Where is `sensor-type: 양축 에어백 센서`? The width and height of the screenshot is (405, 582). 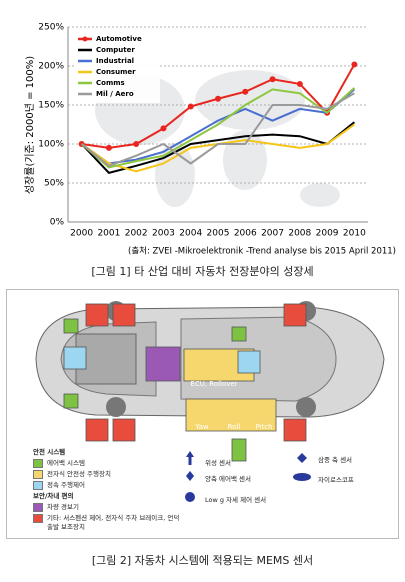
sensor-type: 양축 에어백 센서 is located at coordinates (228, 479).